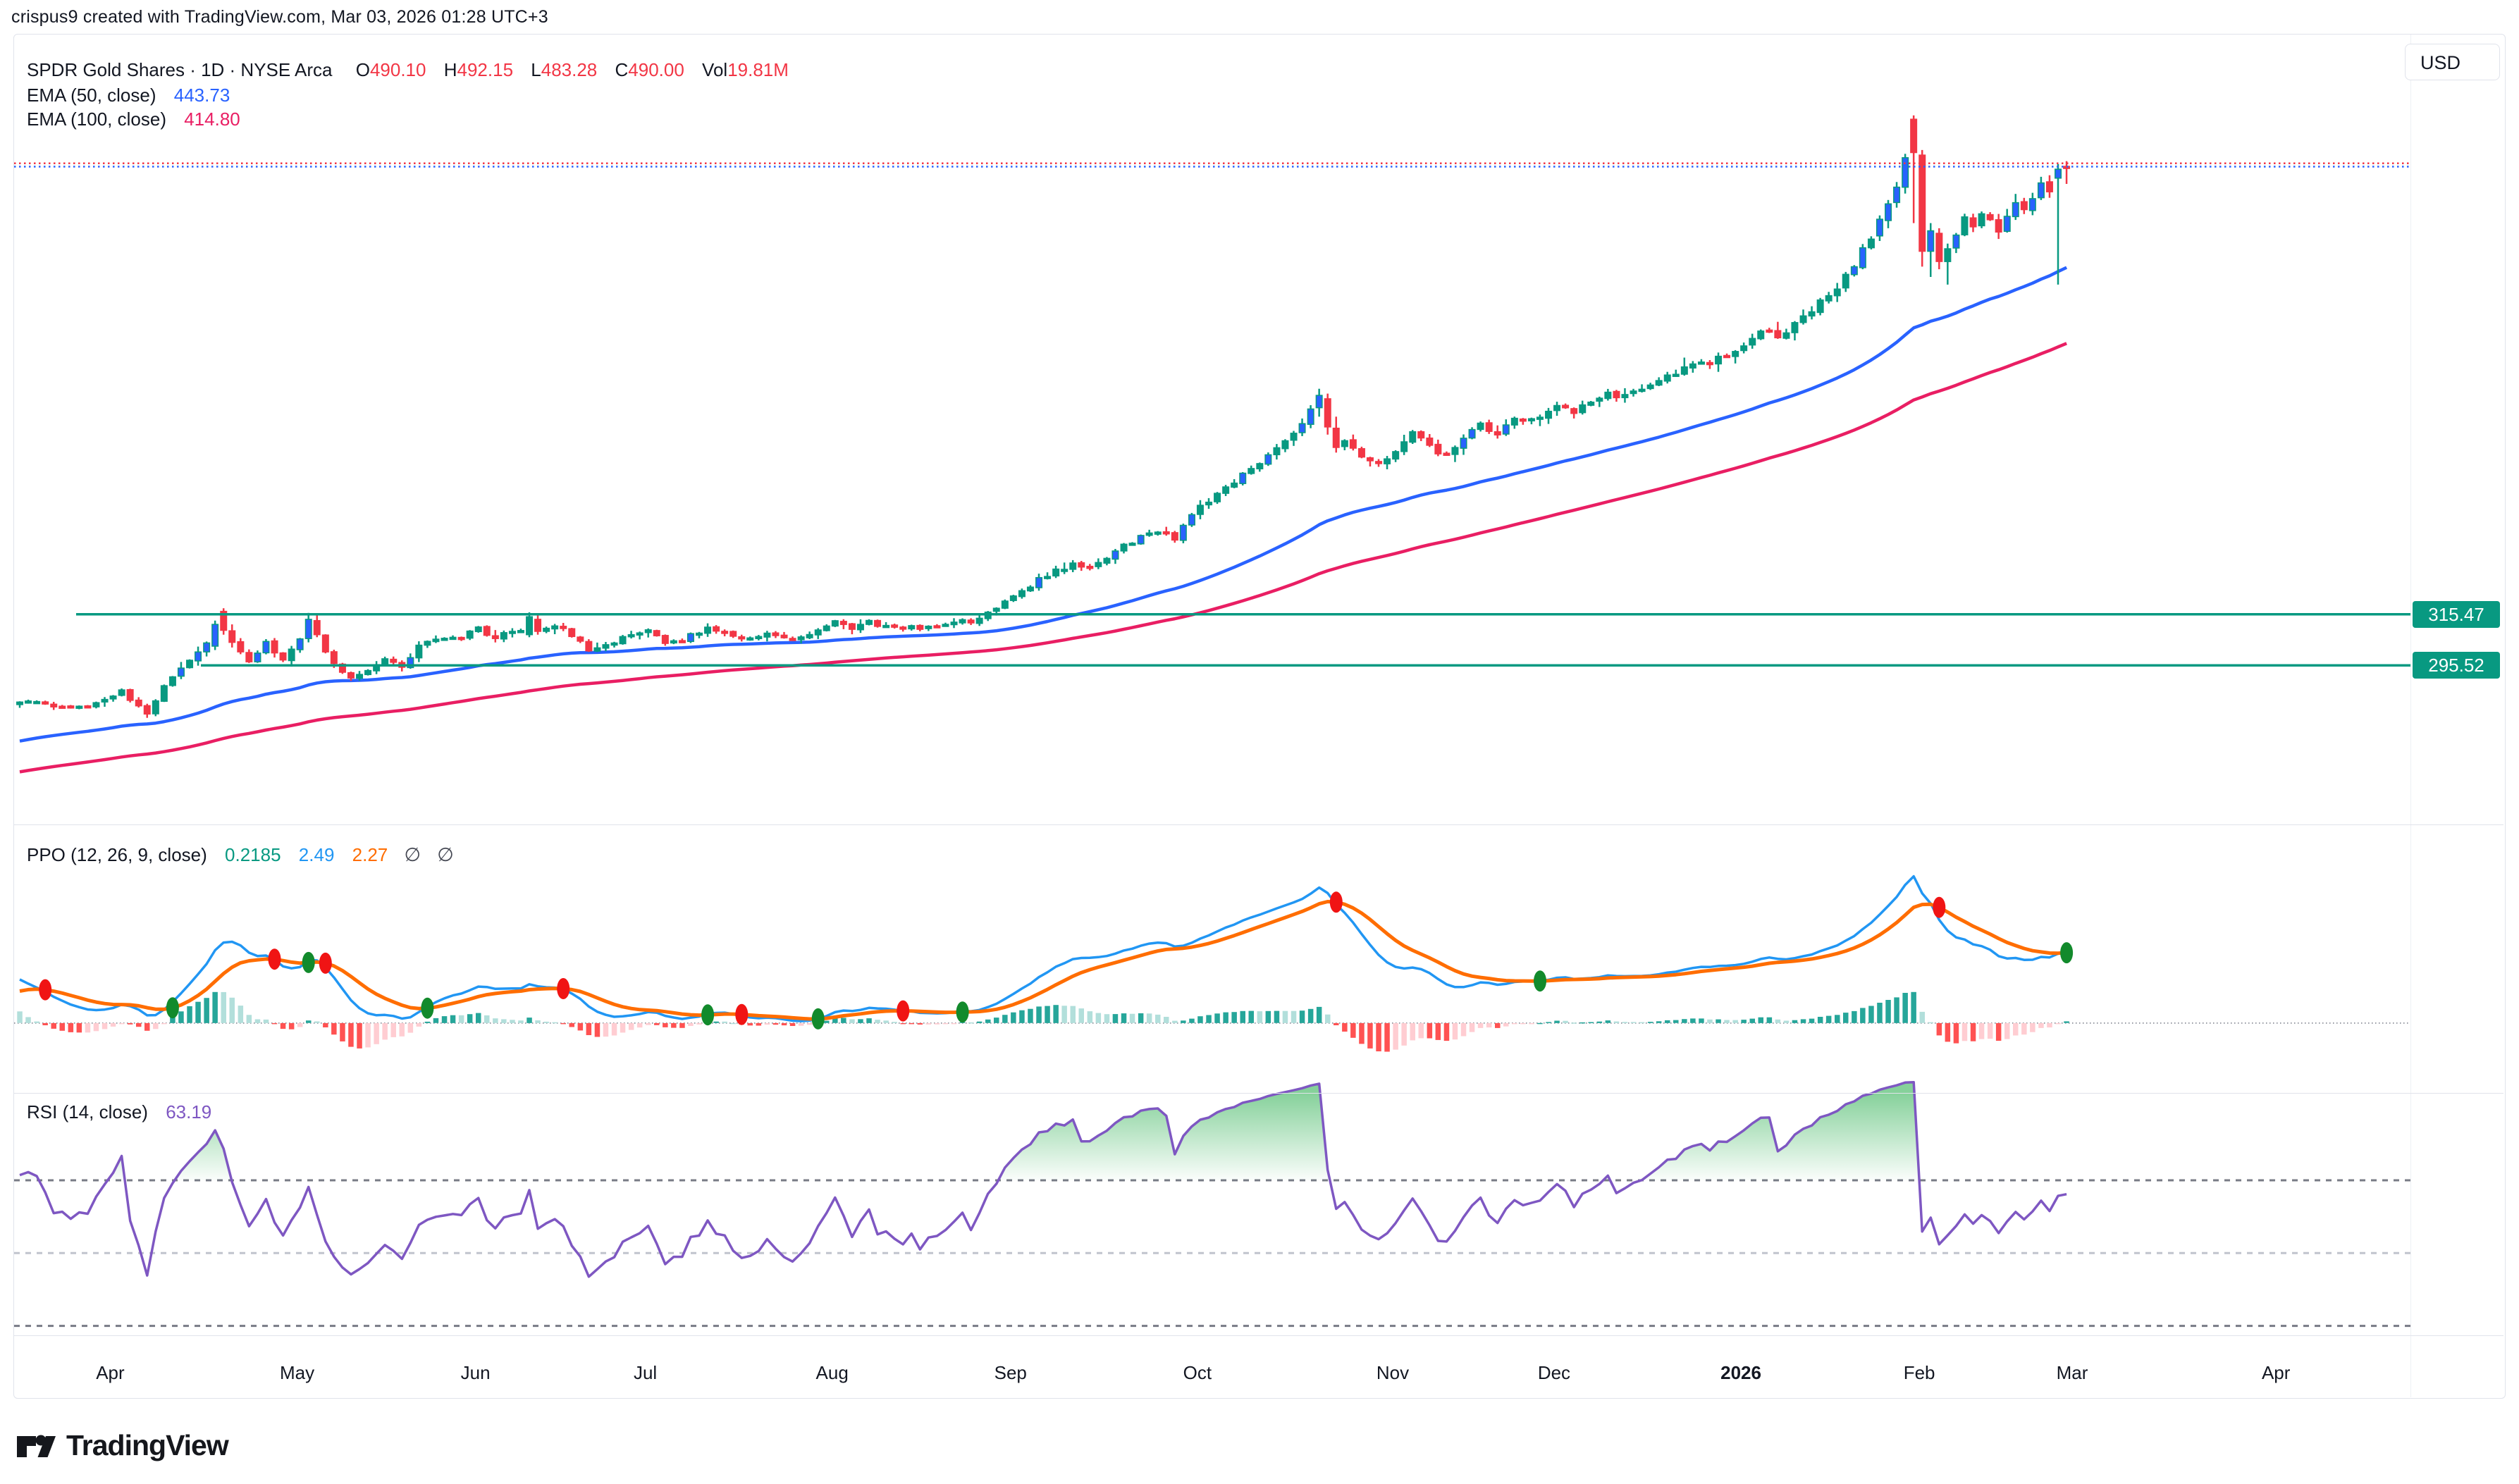 Image resolution: width=2519 pixels, height=1484 pixels. What do you see at coordinates (1554, 1372) in the screenshot?
I see `month-label: Dec` at bounding box center [1554, 1372].